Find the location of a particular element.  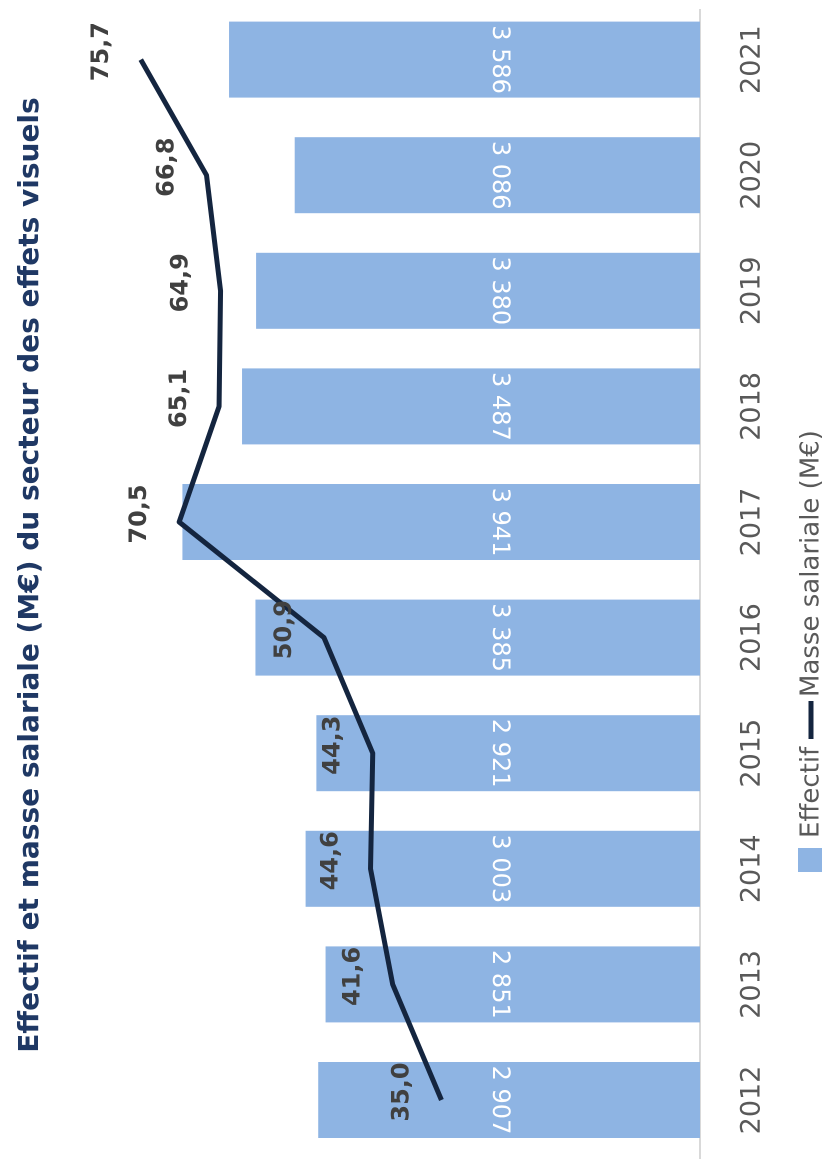

bar-label: 3 487 is located at coordinates (501, 406).